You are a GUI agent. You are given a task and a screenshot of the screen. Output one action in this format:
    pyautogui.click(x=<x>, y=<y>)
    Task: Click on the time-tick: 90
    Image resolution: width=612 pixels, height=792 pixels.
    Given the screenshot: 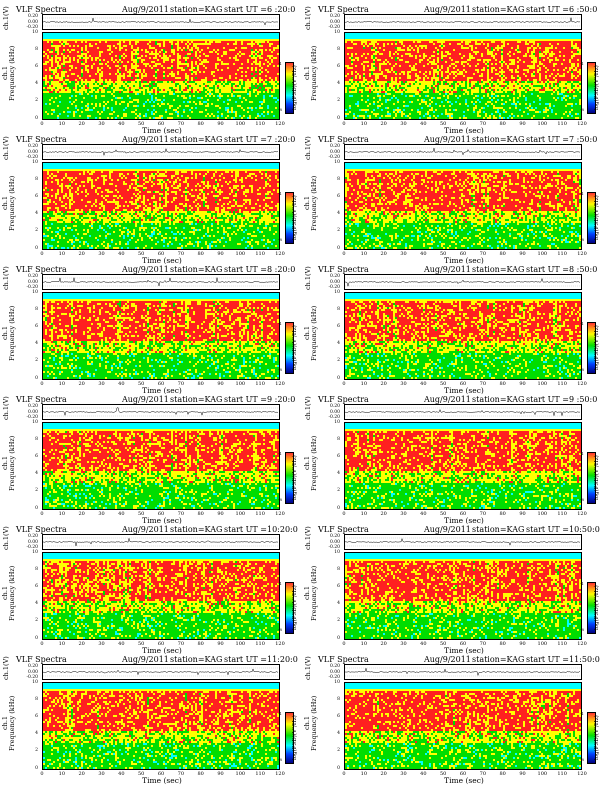 What is the action you would take?
    pyautogui.click(x=523, y=124)
    